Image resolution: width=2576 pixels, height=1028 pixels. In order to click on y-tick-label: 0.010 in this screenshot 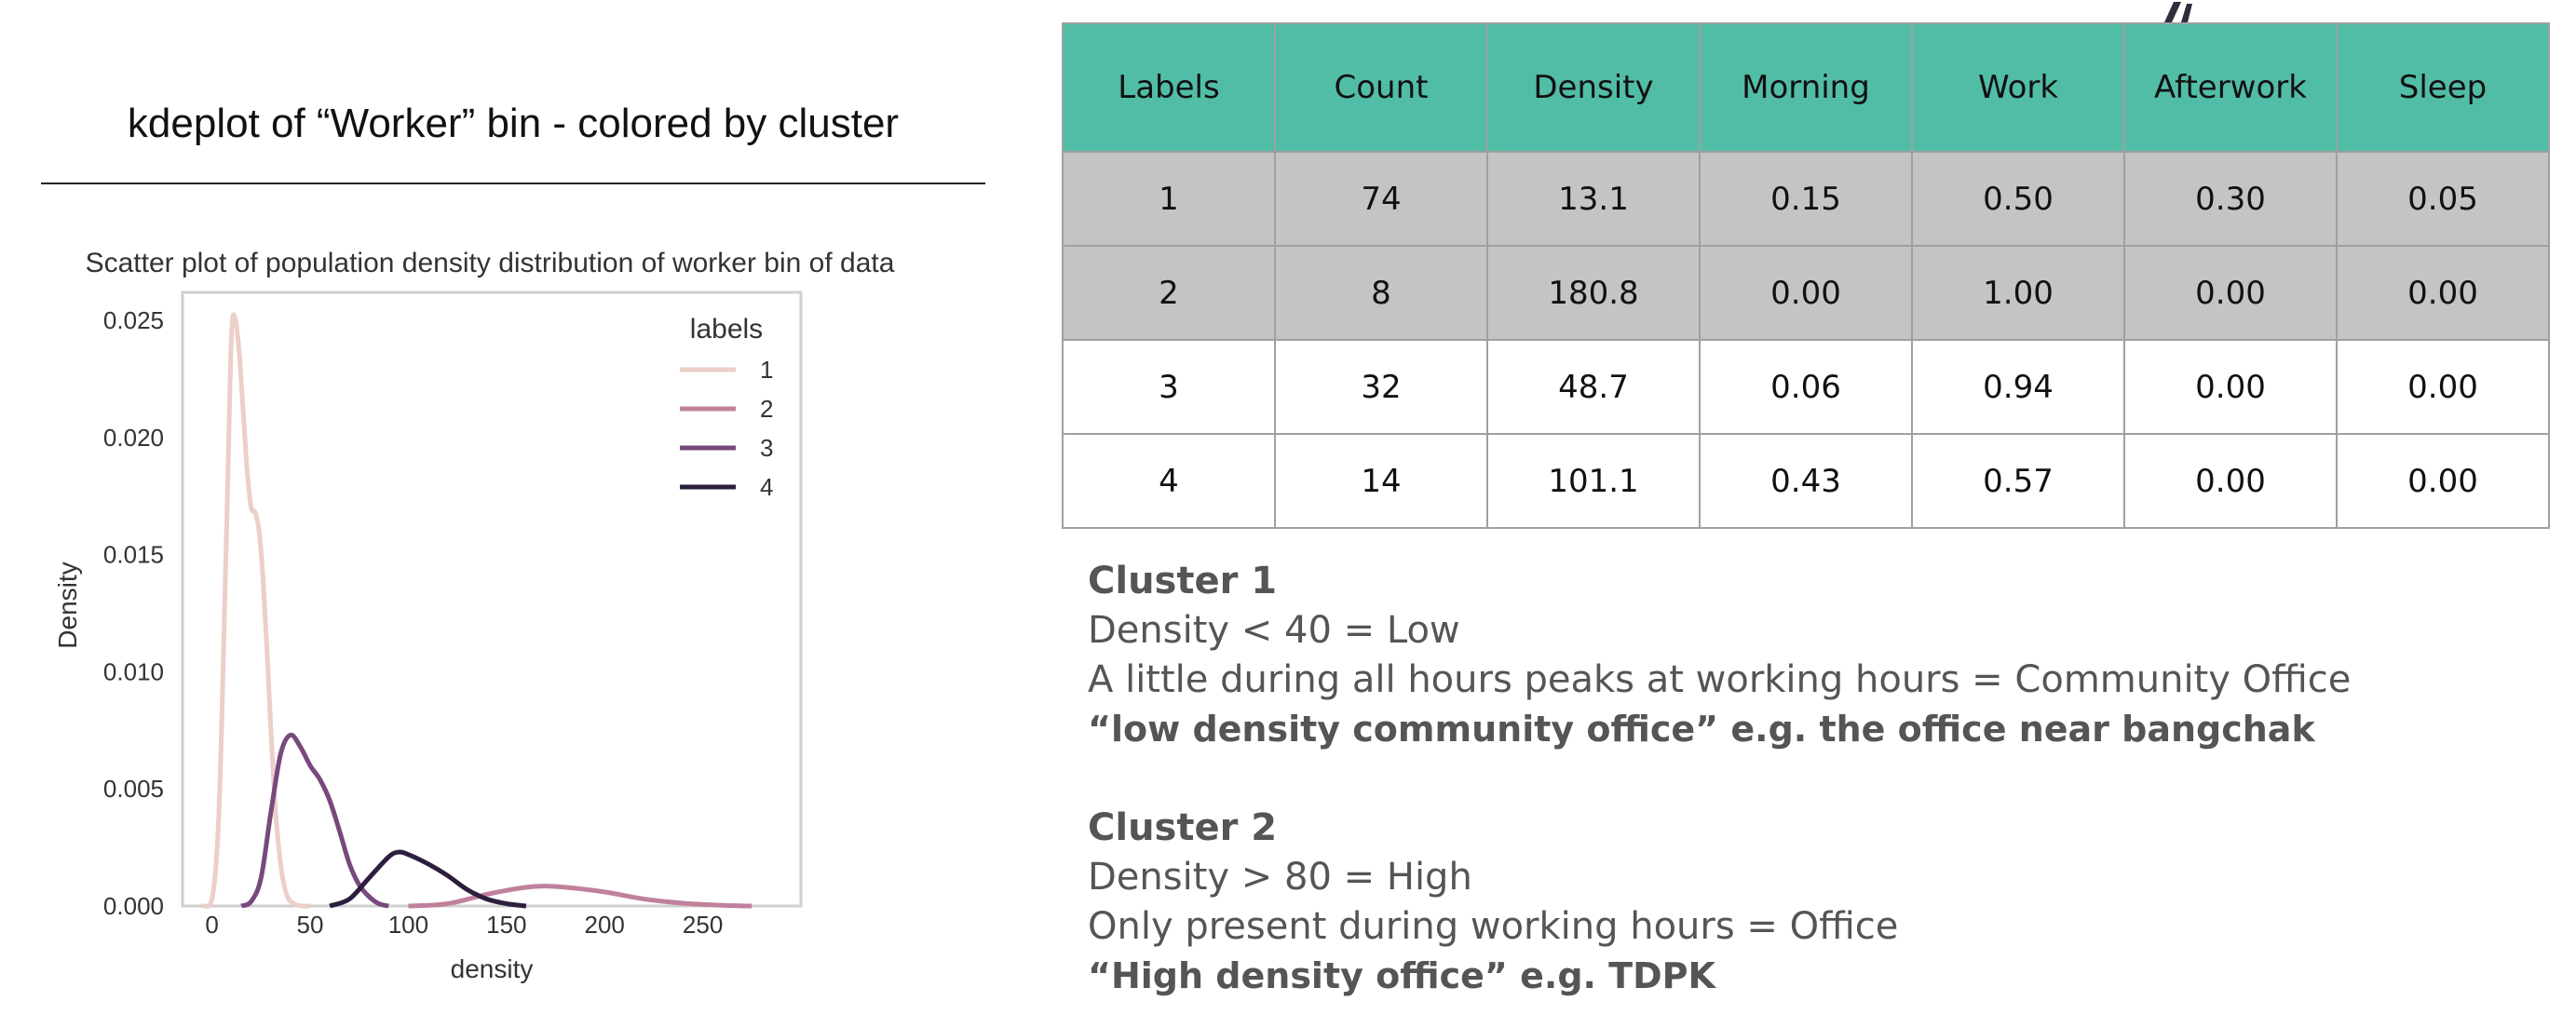, I will do `click(133, 671)`.